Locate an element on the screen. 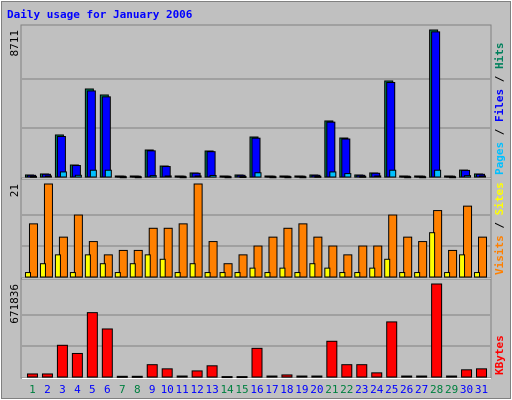 Image resolution: width=512 pixels, height=400 pixels. x-tick-label: 11 is located at coordinates (182, 389).